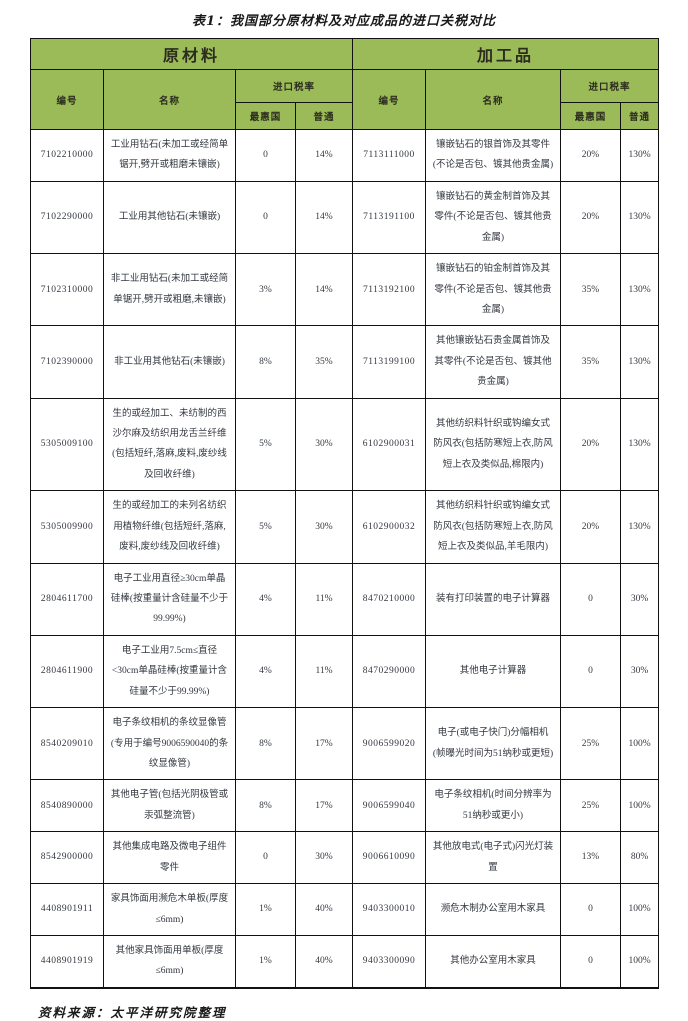  What do you see at coordinates (169, 217) in the screenshot?
I see `raw-name-cell: 工业用其他钻石(未镶嵌)` at bounding box center [169, 217].